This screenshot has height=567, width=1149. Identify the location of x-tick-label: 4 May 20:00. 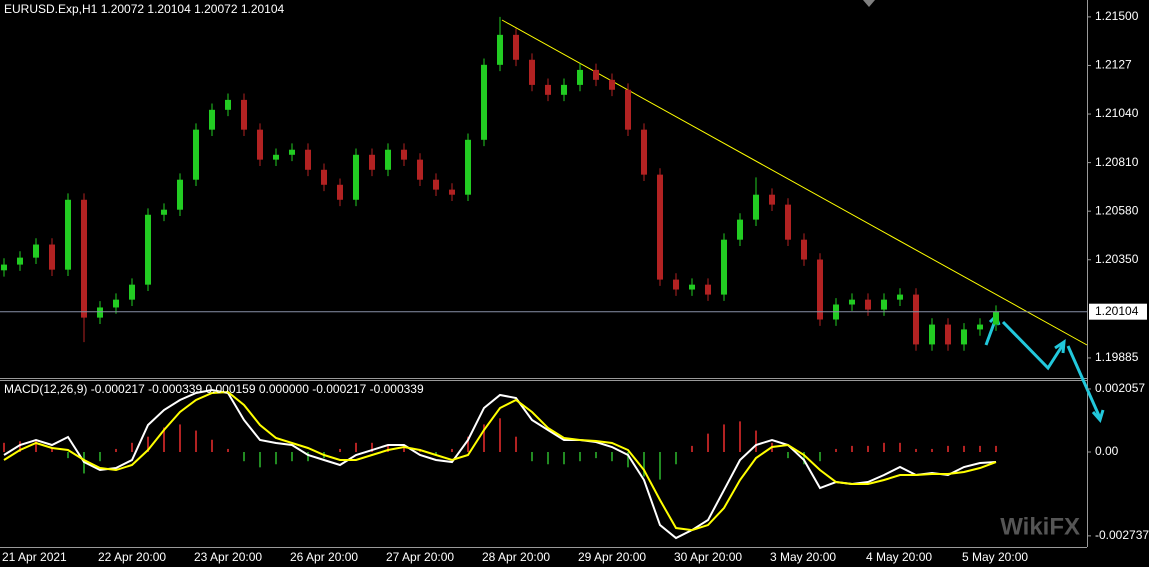
(899, 557).